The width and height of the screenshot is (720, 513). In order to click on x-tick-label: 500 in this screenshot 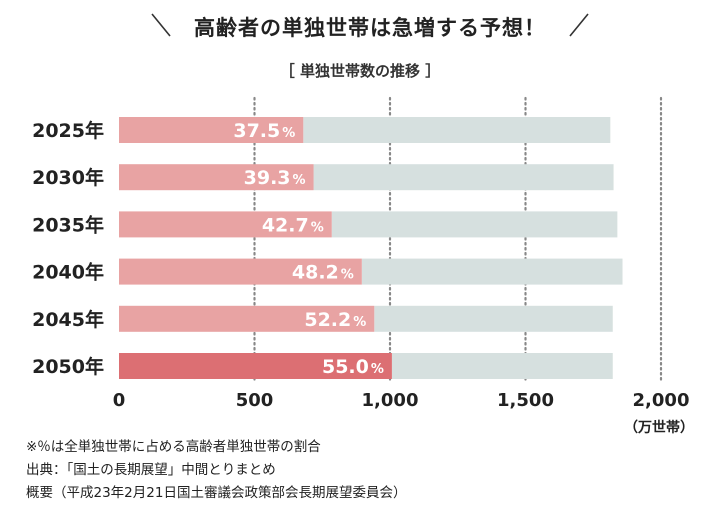, I will do `click(255, 400)`.